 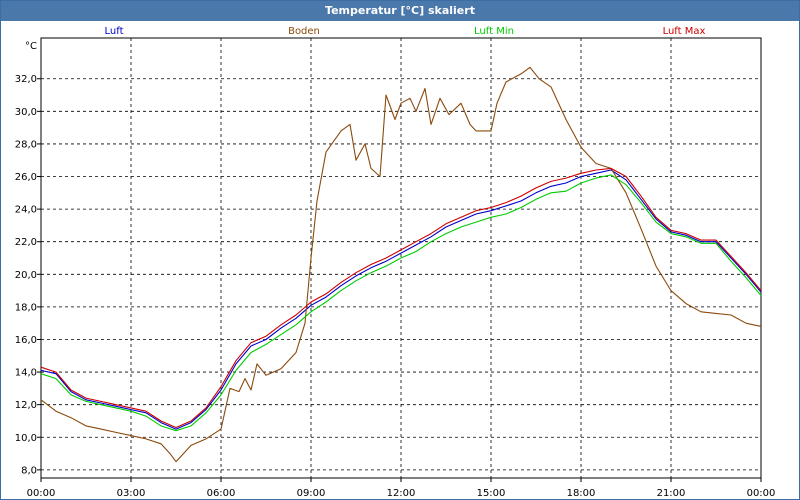 I want to click on y-tick-label: 26,0, so click(x=26, y=177).